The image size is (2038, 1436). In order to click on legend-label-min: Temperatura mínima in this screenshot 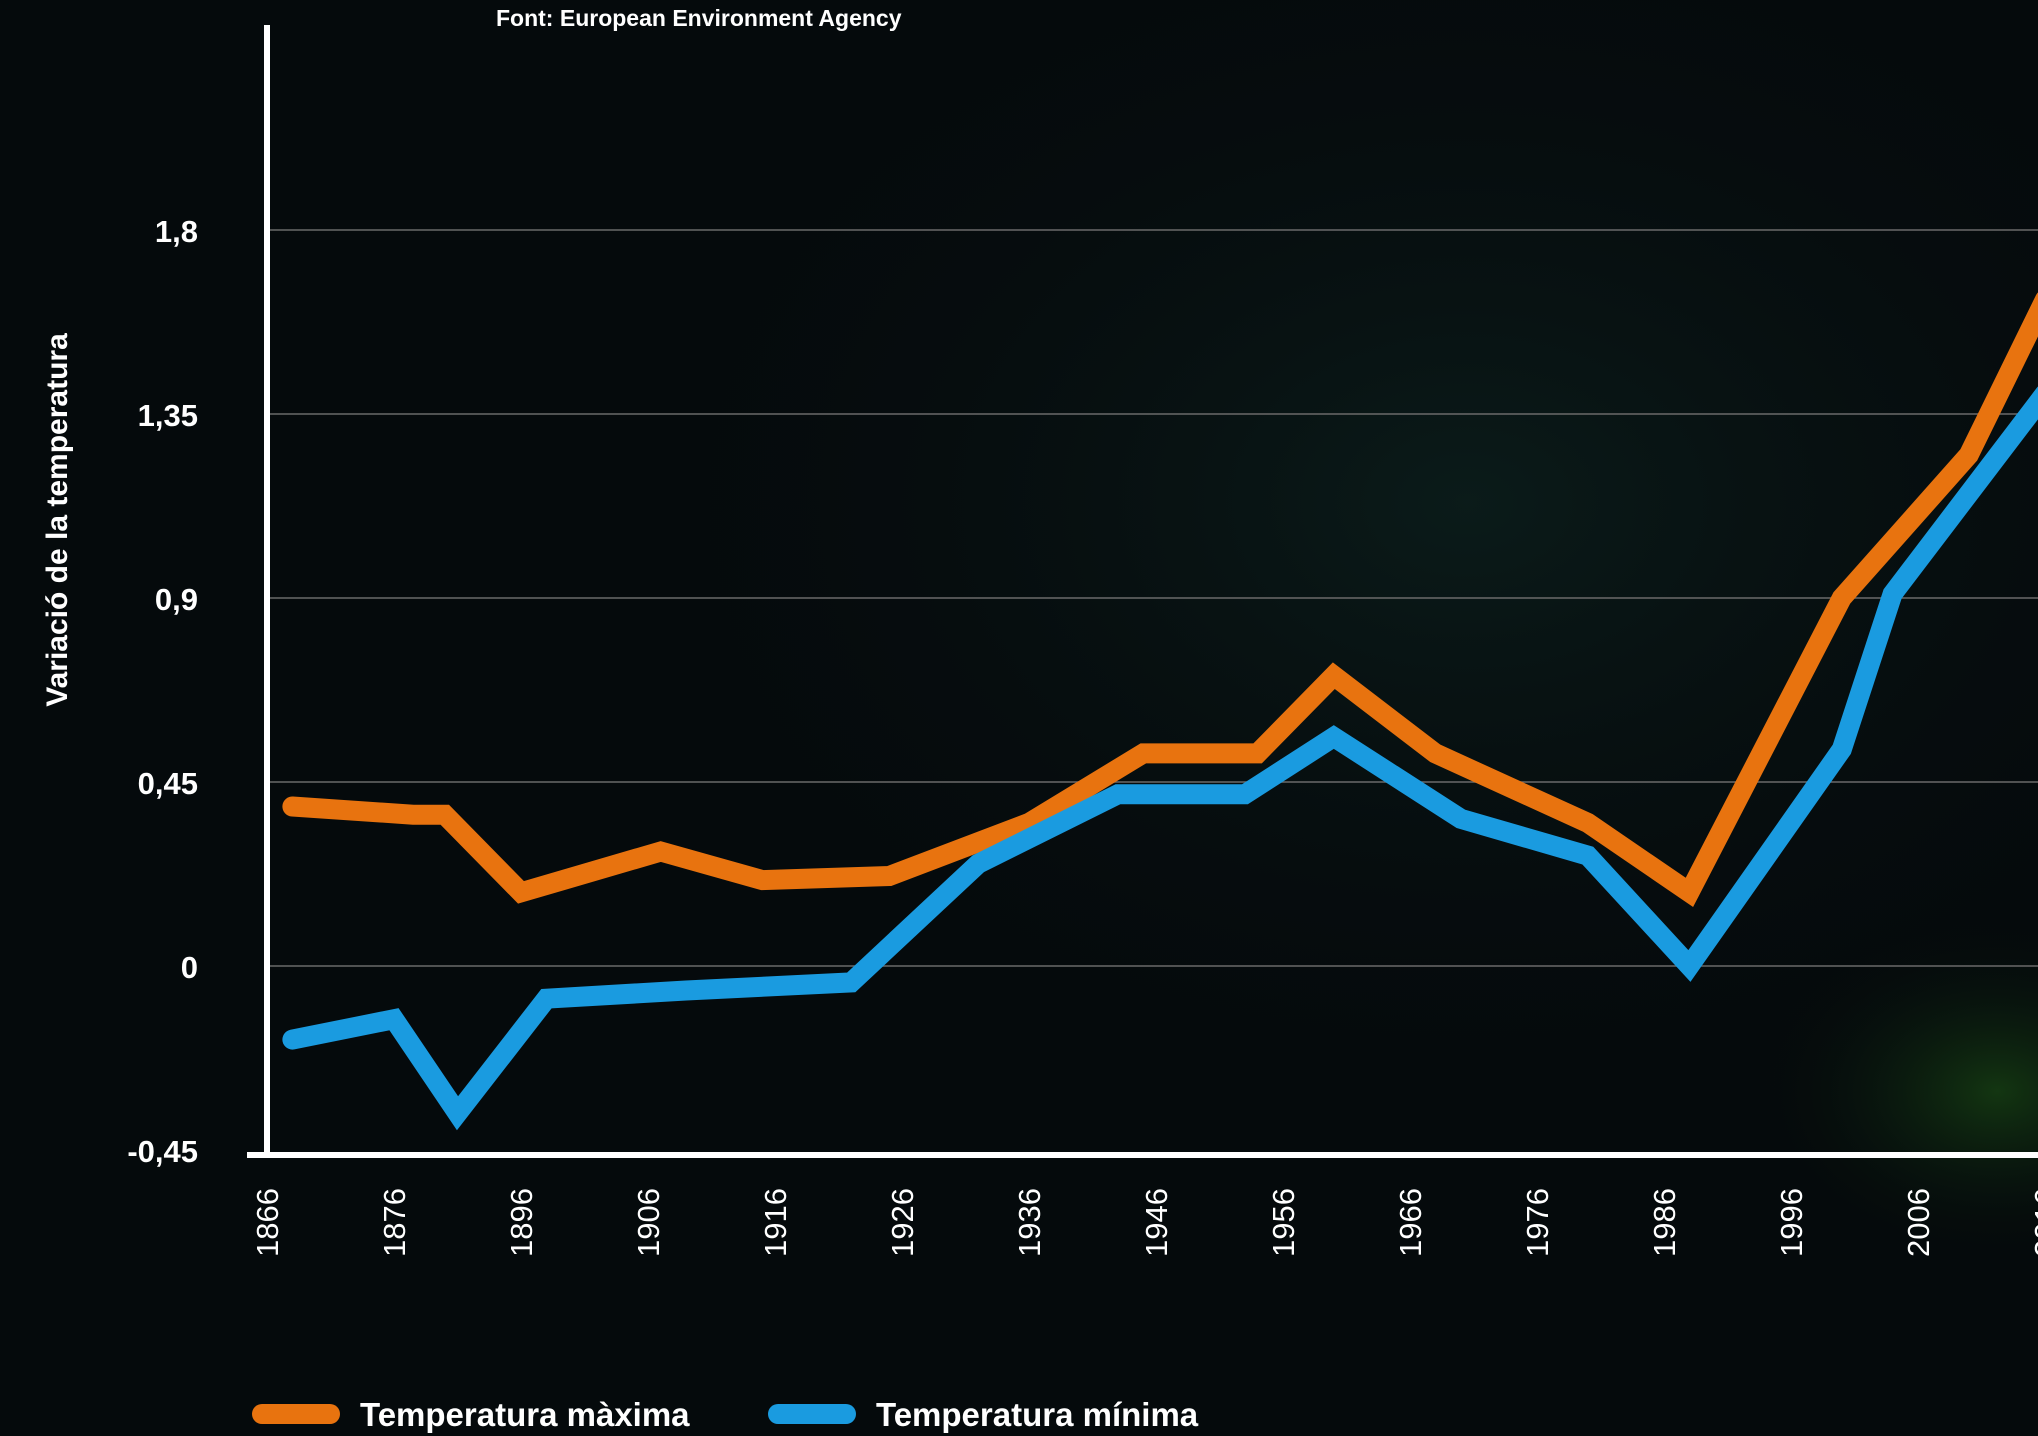, I will do `click(1037, 1414)`.